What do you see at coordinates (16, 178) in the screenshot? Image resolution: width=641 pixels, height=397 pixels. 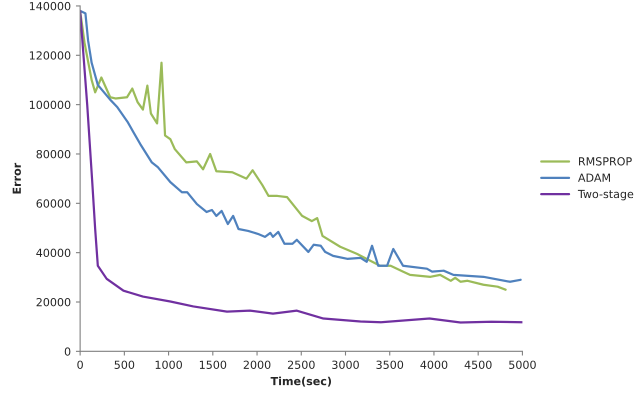 I see `y-axis-title: Error` at bounding box center [16, 178].